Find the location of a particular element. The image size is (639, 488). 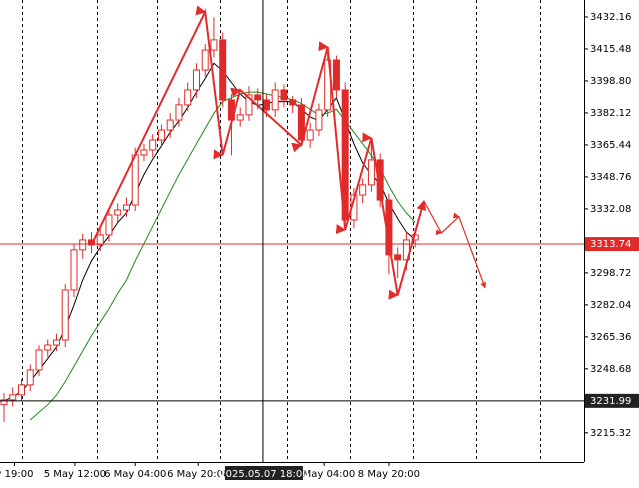

y-tick-label: 3348.76 is located at coordinates (610, 177).